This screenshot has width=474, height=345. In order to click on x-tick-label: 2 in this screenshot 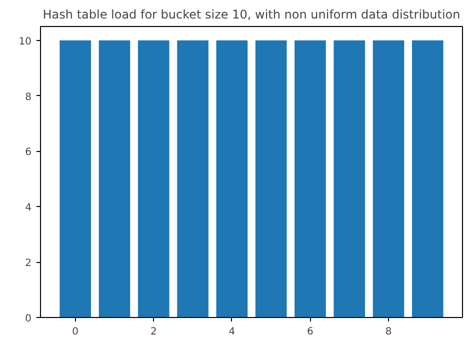, I will do `click(153, 332)`.